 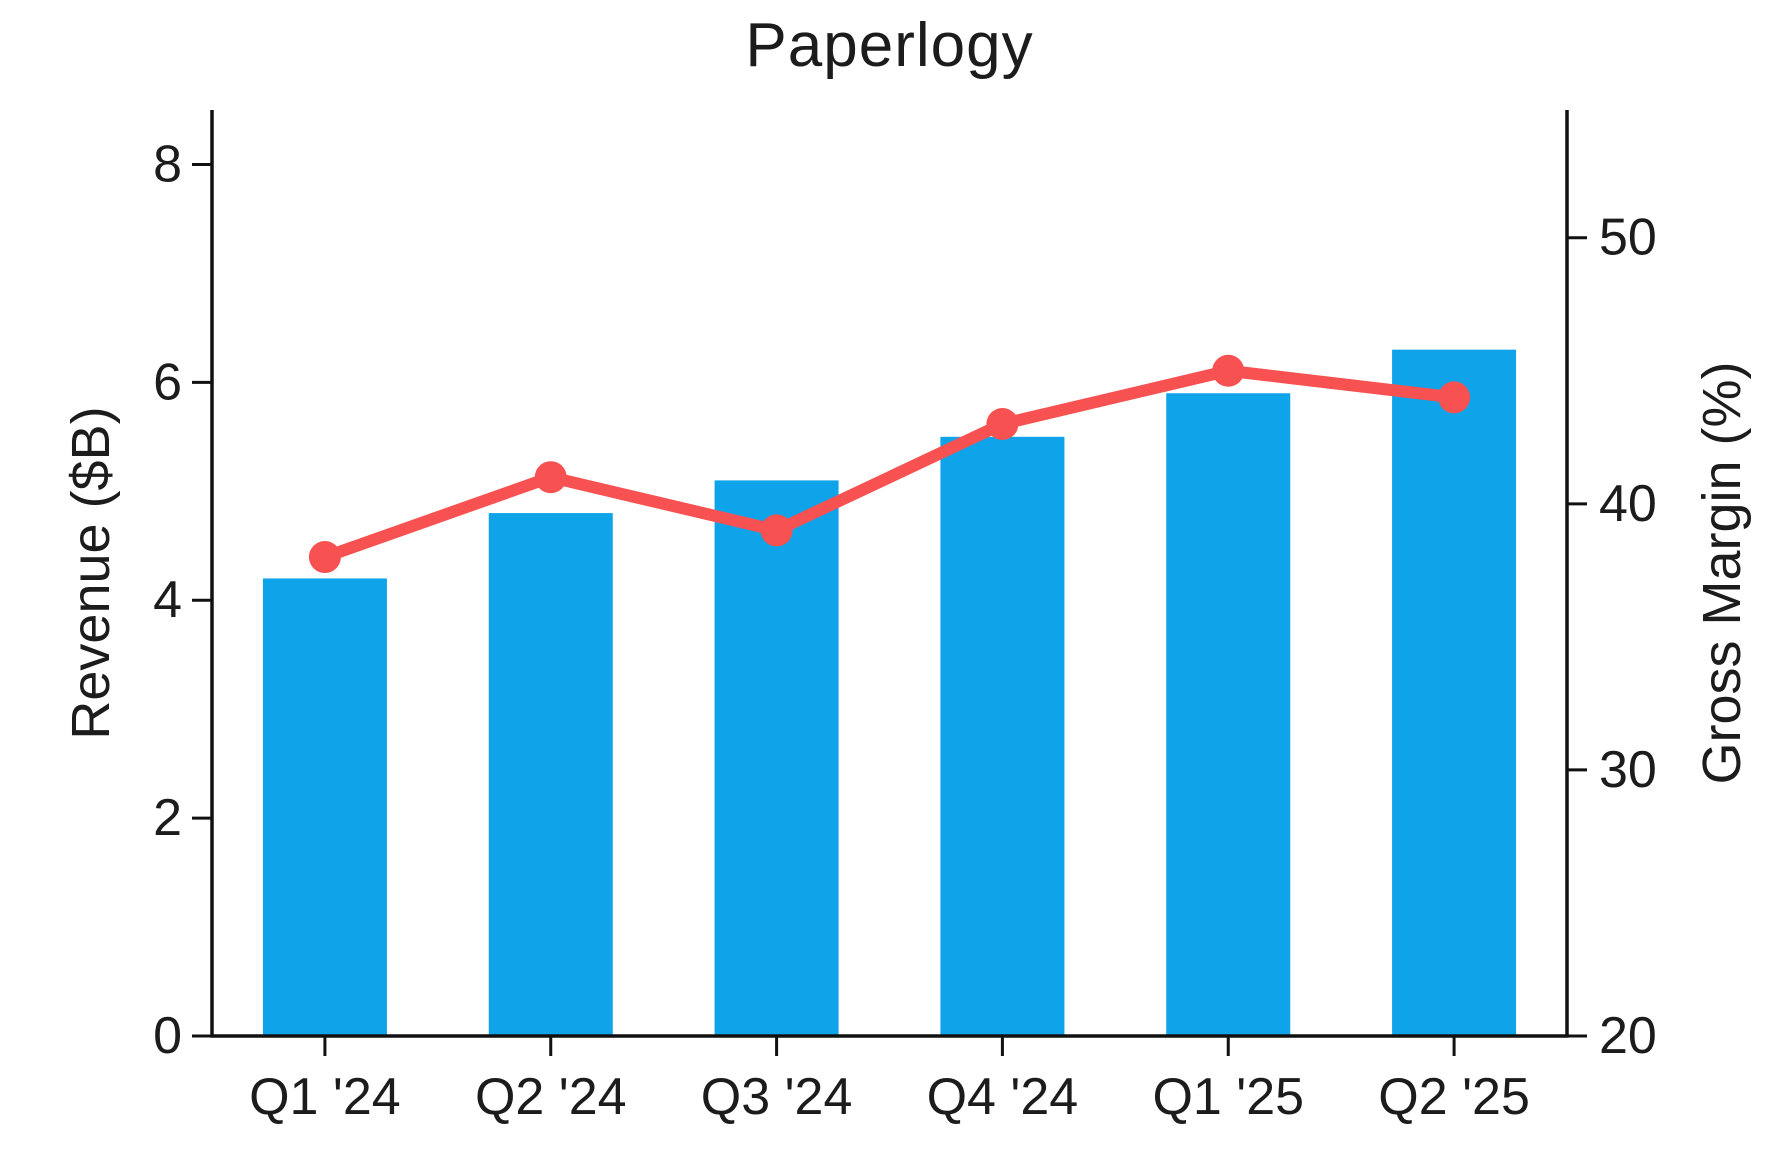 What do you see at coordinates (777, 1097) in the screenshot?
I see `x-tick-label-Q3 '24: Q3 '24` at bounding box center [777, 1097].